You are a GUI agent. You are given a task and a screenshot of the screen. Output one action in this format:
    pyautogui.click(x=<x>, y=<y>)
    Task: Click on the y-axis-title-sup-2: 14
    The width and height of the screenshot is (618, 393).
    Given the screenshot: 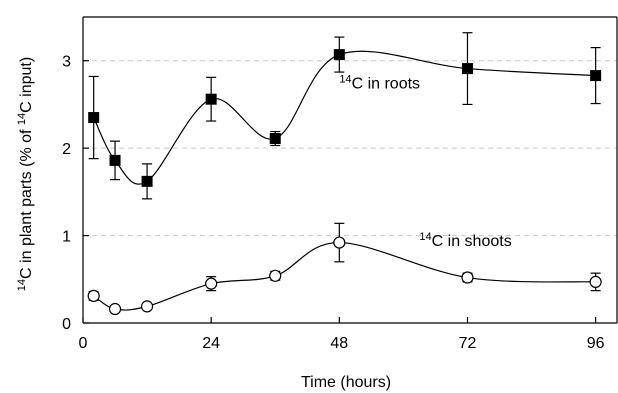 What is the action you would take?
    pyautogui.click(x=22, y=119)
    